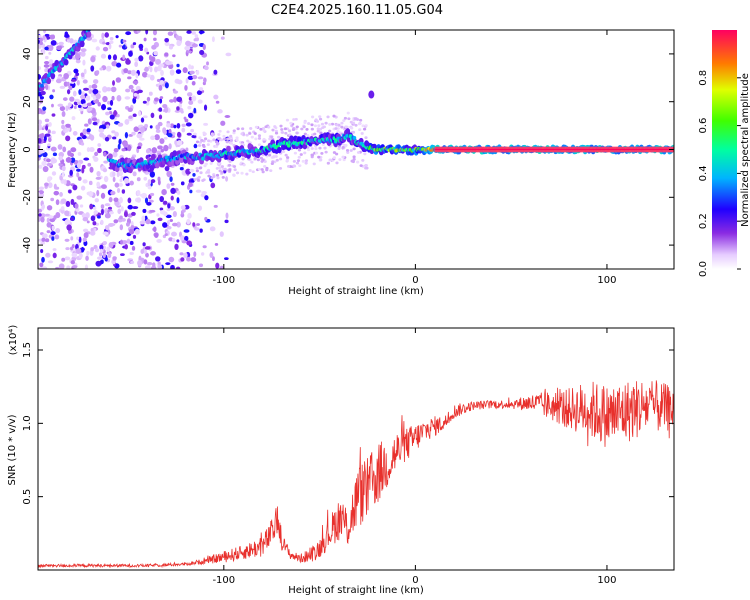 The width and height of the screenshot is (750, 600). What do you see at coordinates (719, 173) in the screenshot?
I see `colorbar-ticks: 0.0 0.2 0.4 0.6 0.8` at bounding box center [719, 173].